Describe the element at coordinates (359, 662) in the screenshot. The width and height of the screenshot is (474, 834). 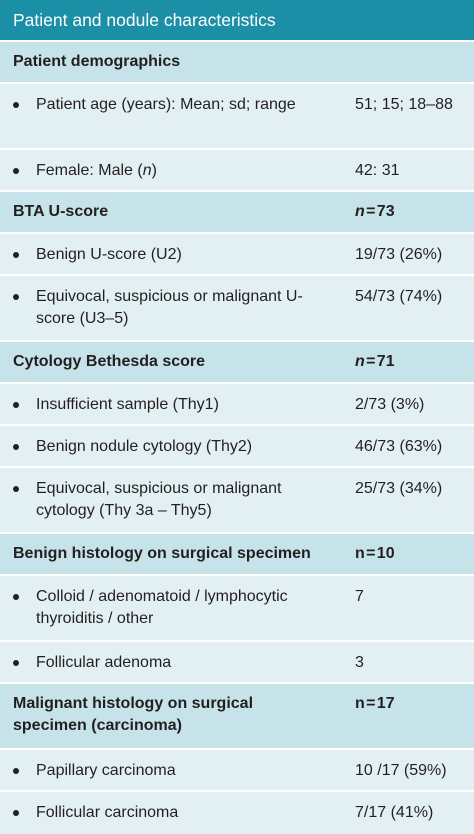
I see `row-value: 3` at that location.